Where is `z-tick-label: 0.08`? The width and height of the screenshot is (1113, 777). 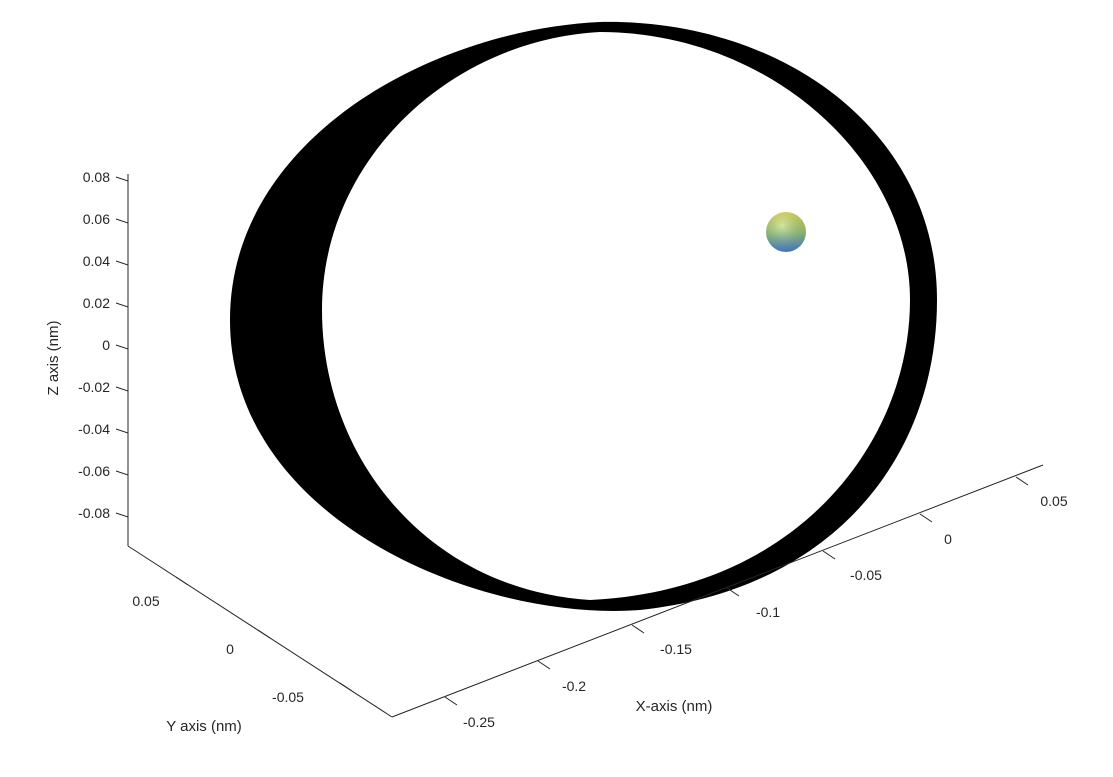 z-tick-label: 0.08 is located at coordinates (96, 177).